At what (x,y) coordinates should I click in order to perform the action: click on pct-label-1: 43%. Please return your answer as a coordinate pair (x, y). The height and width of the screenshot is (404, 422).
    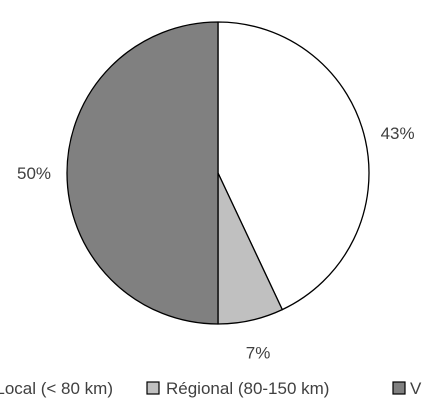
    Looking at the image, I should click on (398, 133).